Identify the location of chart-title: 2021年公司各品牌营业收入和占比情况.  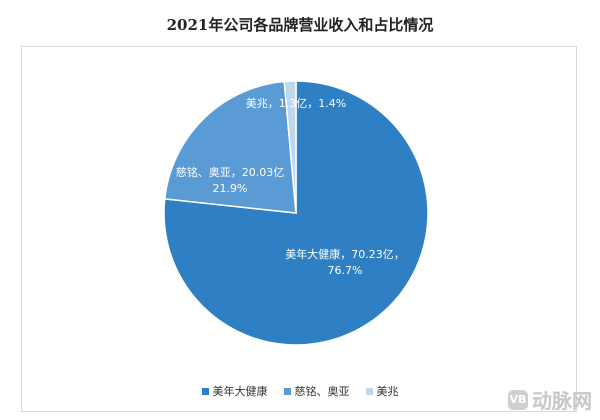
(300, 25).